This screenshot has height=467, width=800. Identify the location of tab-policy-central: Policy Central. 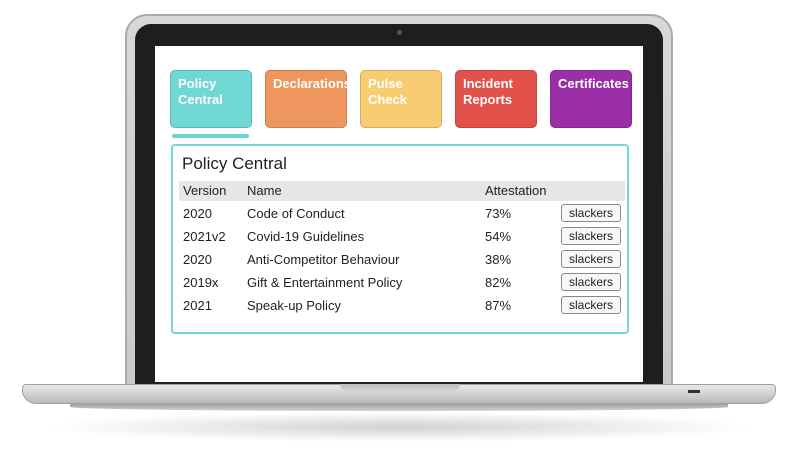
(211, 99).